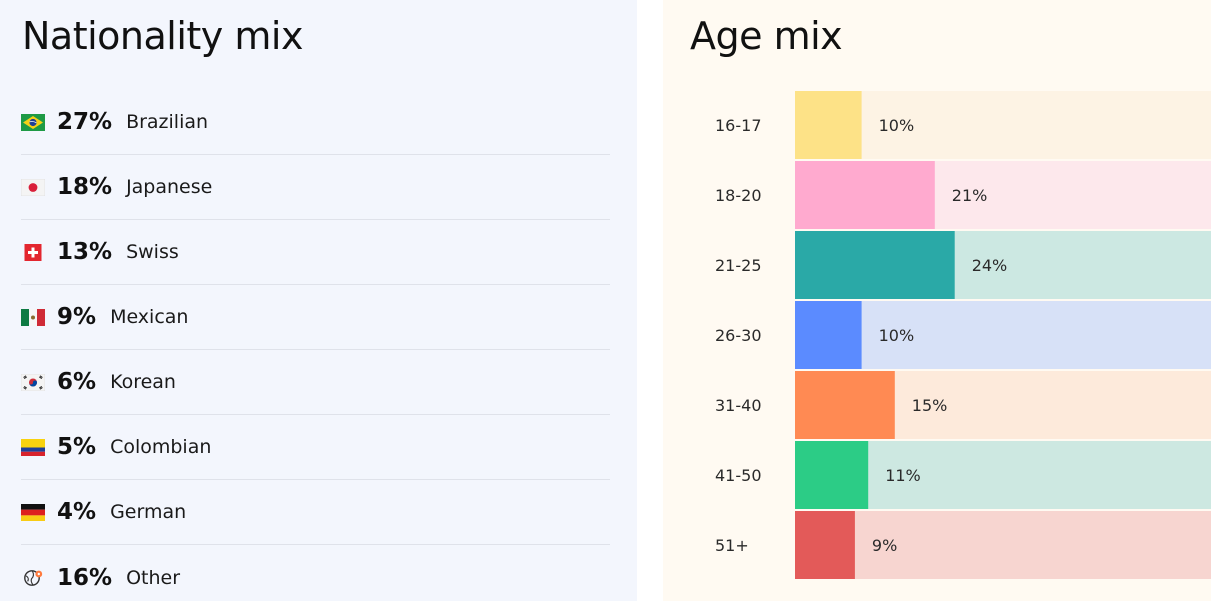  What do you see at coordinates (315, 512) in the screenshot?
I see `nationality-row: 4% German` at bounding box center [315, 512].